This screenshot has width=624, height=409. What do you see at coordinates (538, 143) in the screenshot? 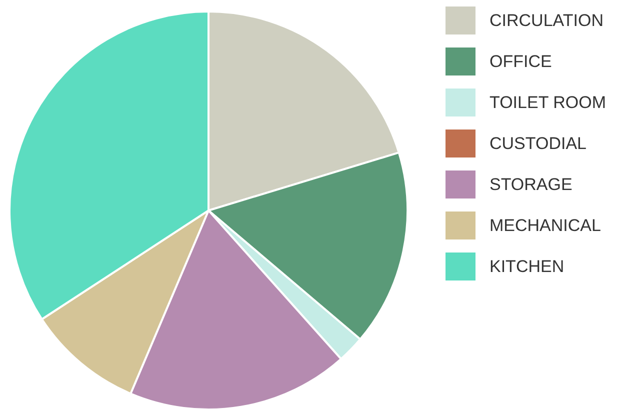
I see `legend-label: CUSTODIAL` at bounding box center [538, 143].